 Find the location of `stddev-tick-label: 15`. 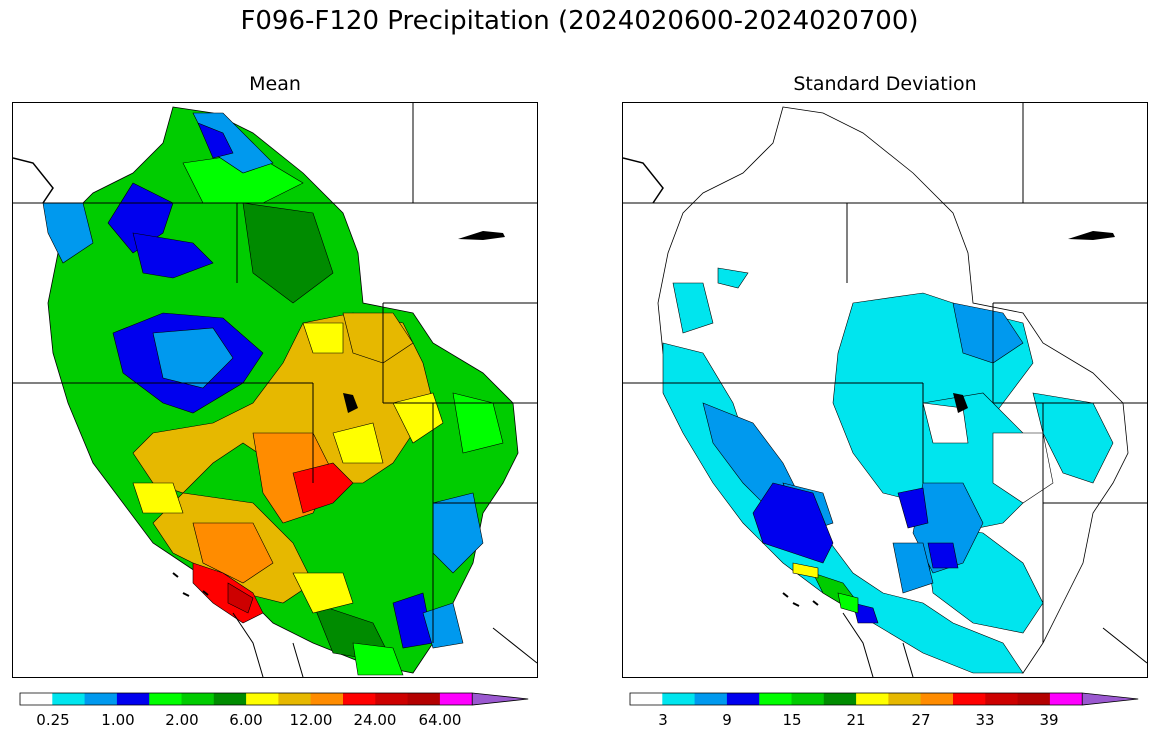

stddev-tick-label: 15 is located at coordinates (792, 720).